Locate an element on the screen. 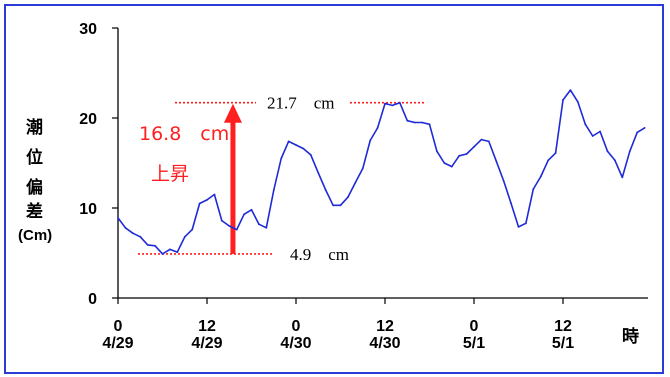 Image resolution: width=670 pixels, height=377 pixels. y-tick-label: 20 is located at coordinates (88, 119).